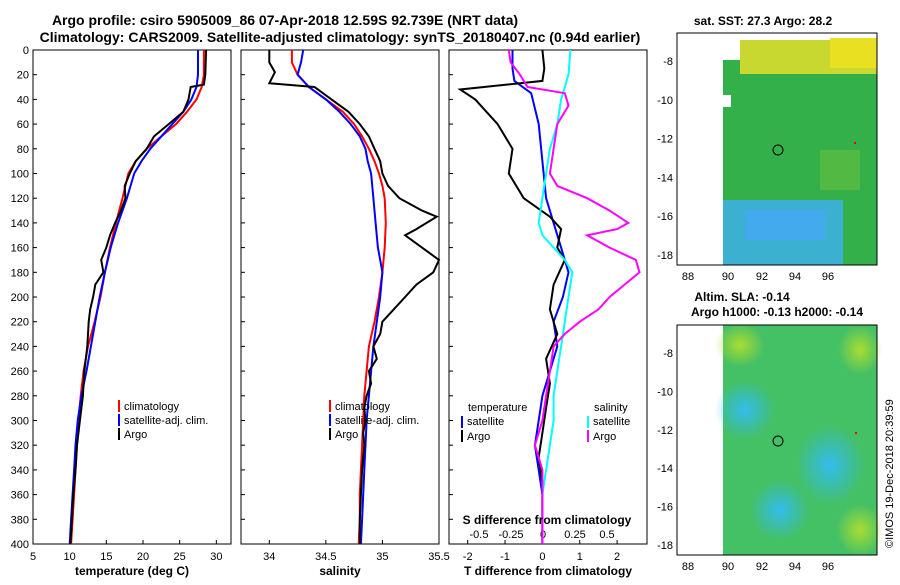  What do you see at coordinates (485, 422) in the screenshot?
I see `legend-label-temperature-satellite: satellite` at bounding box center [485, 422].